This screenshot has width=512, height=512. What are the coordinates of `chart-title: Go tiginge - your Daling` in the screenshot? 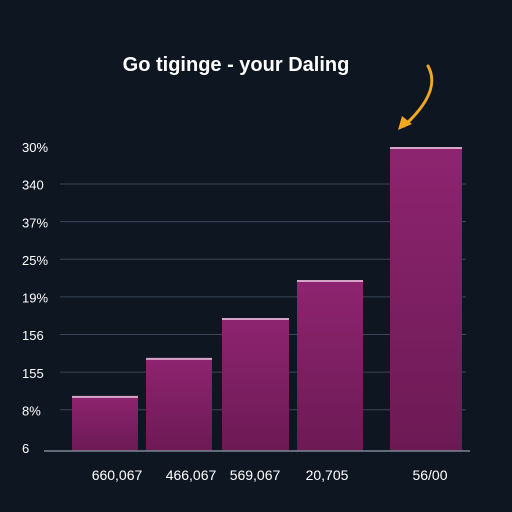 It's located at (236, 65).